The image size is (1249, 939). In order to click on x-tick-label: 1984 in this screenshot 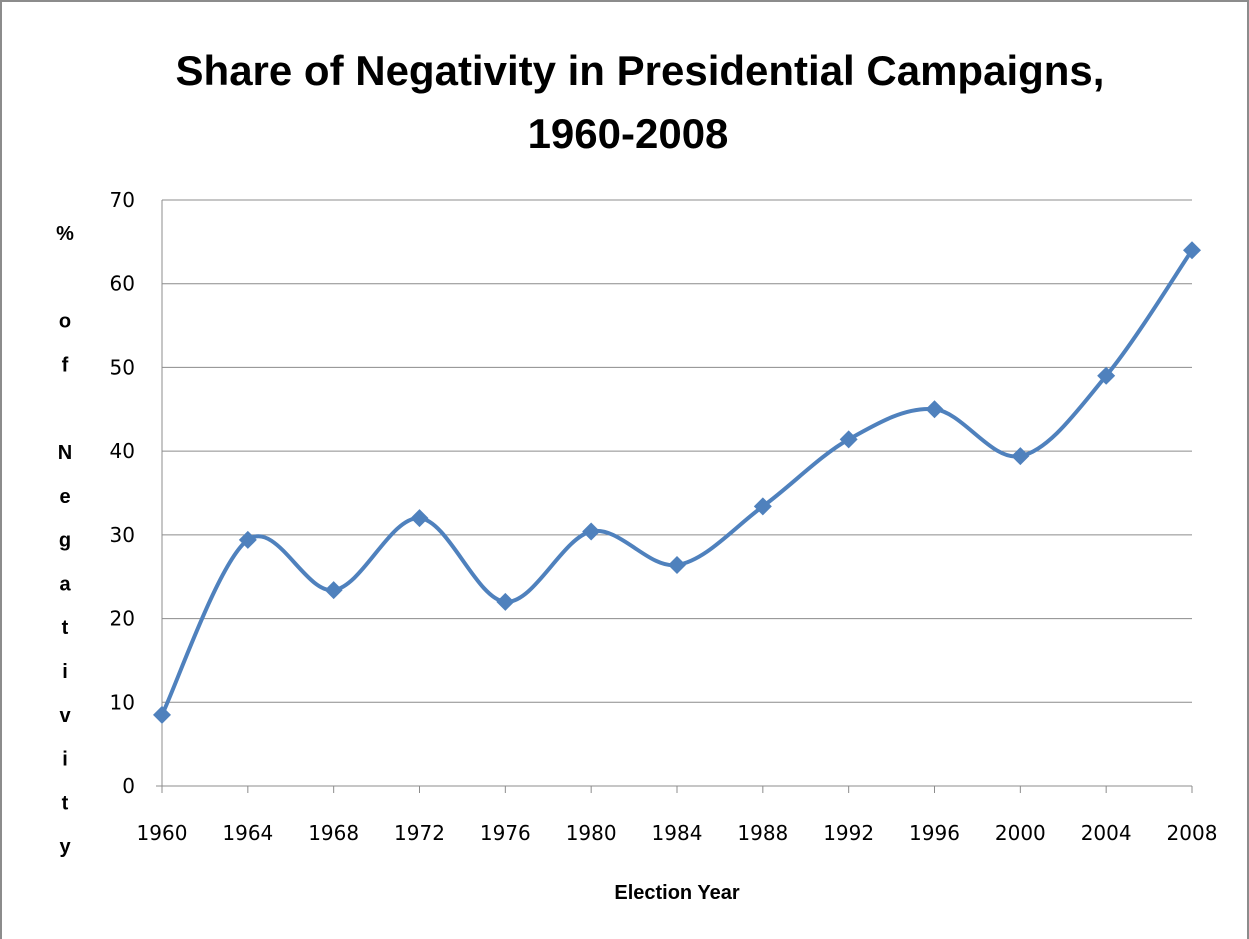, I will do `click(677, 833)`.